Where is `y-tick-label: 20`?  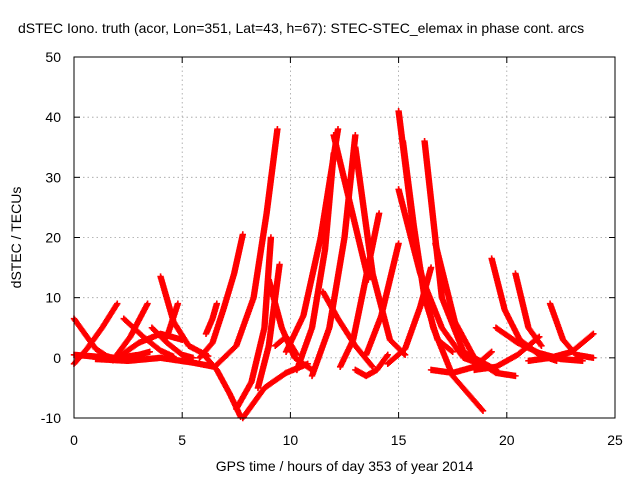 y-tick-label: 20 is located at coordinates (53, 238).